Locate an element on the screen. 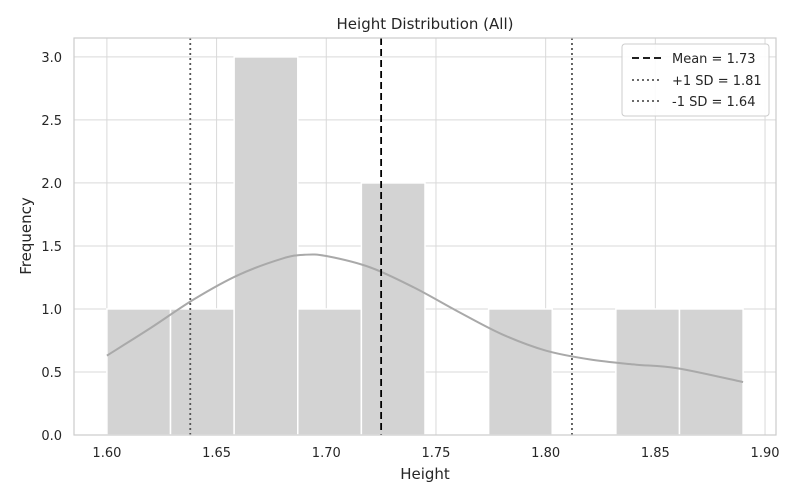  y-tick-label: 3.0 is located at coordinates (51, 58).